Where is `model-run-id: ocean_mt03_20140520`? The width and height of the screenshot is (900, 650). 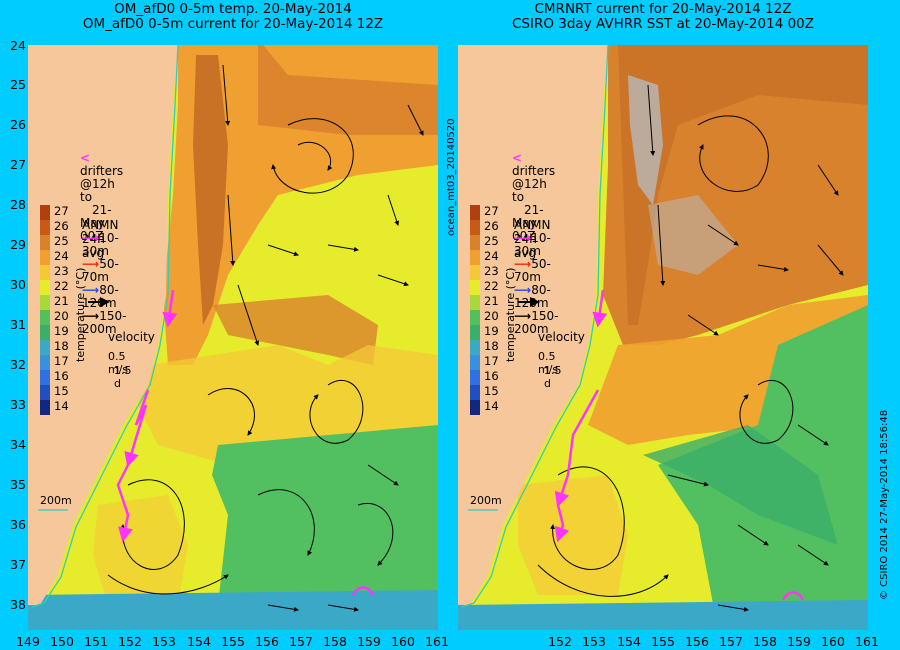 model-run-id: ocean_mt03_20140520 is located at coordinates (451, 177).